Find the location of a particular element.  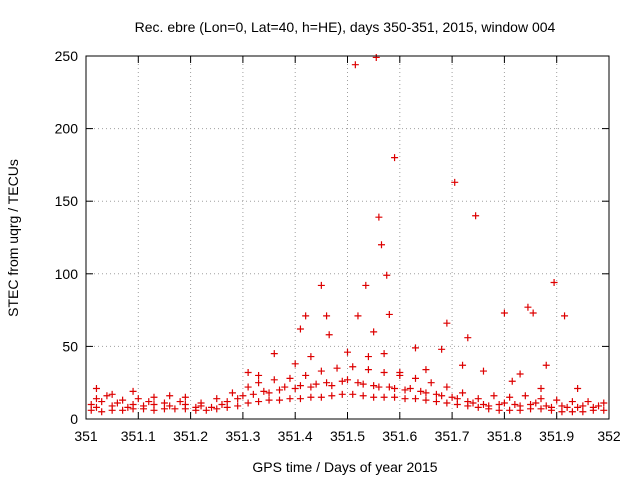

x-tick-label: 351.1 is located at coordinates (138, 436).